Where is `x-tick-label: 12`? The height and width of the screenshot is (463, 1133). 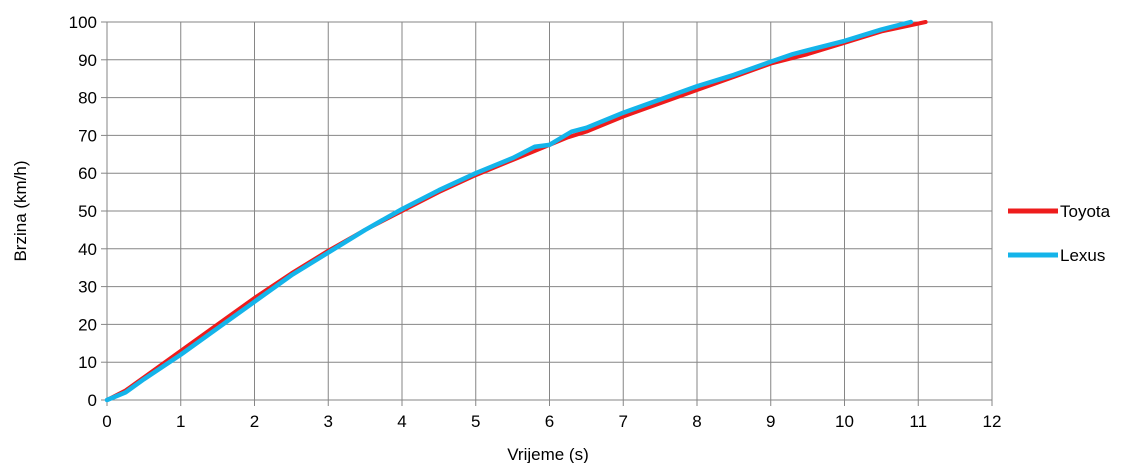 x-tick-label: 12 is located at coordinates (992, 421).